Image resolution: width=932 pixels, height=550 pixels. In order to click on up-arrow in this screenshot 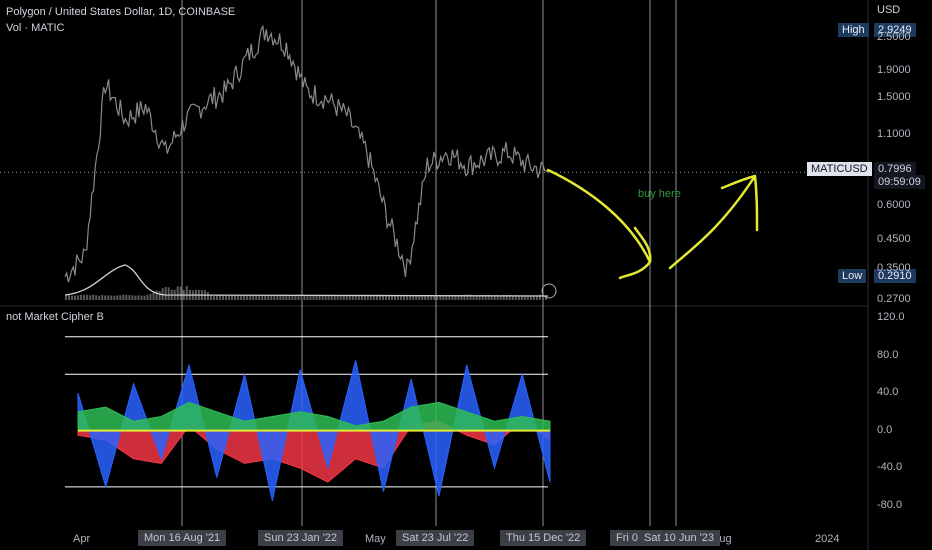, I will do `click(713, 222)`.